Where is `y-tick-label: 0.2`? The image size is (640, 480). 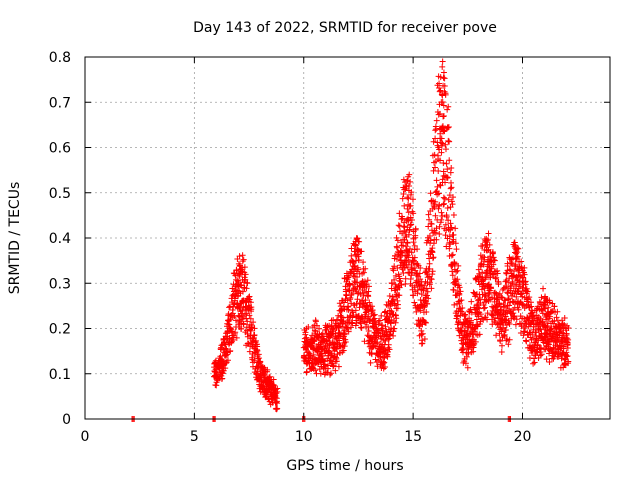
y-tick-label: 0.2 is located at coordinates (60, 330).